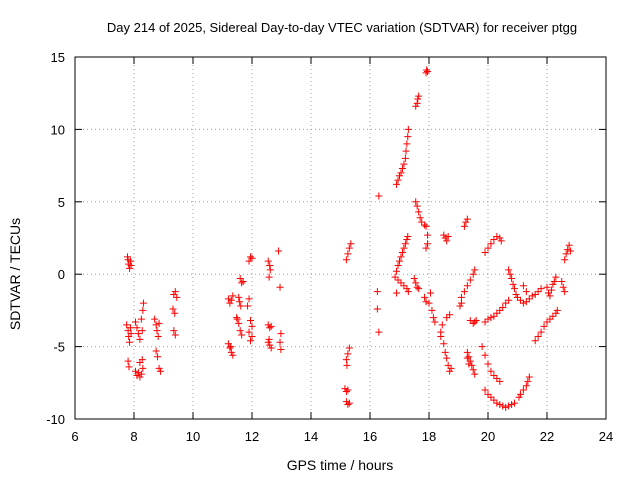  What do you see at coordinates (61, 274) in the screenshot?
I see `y-tick-label: 0` at bounding box center [61, 274].